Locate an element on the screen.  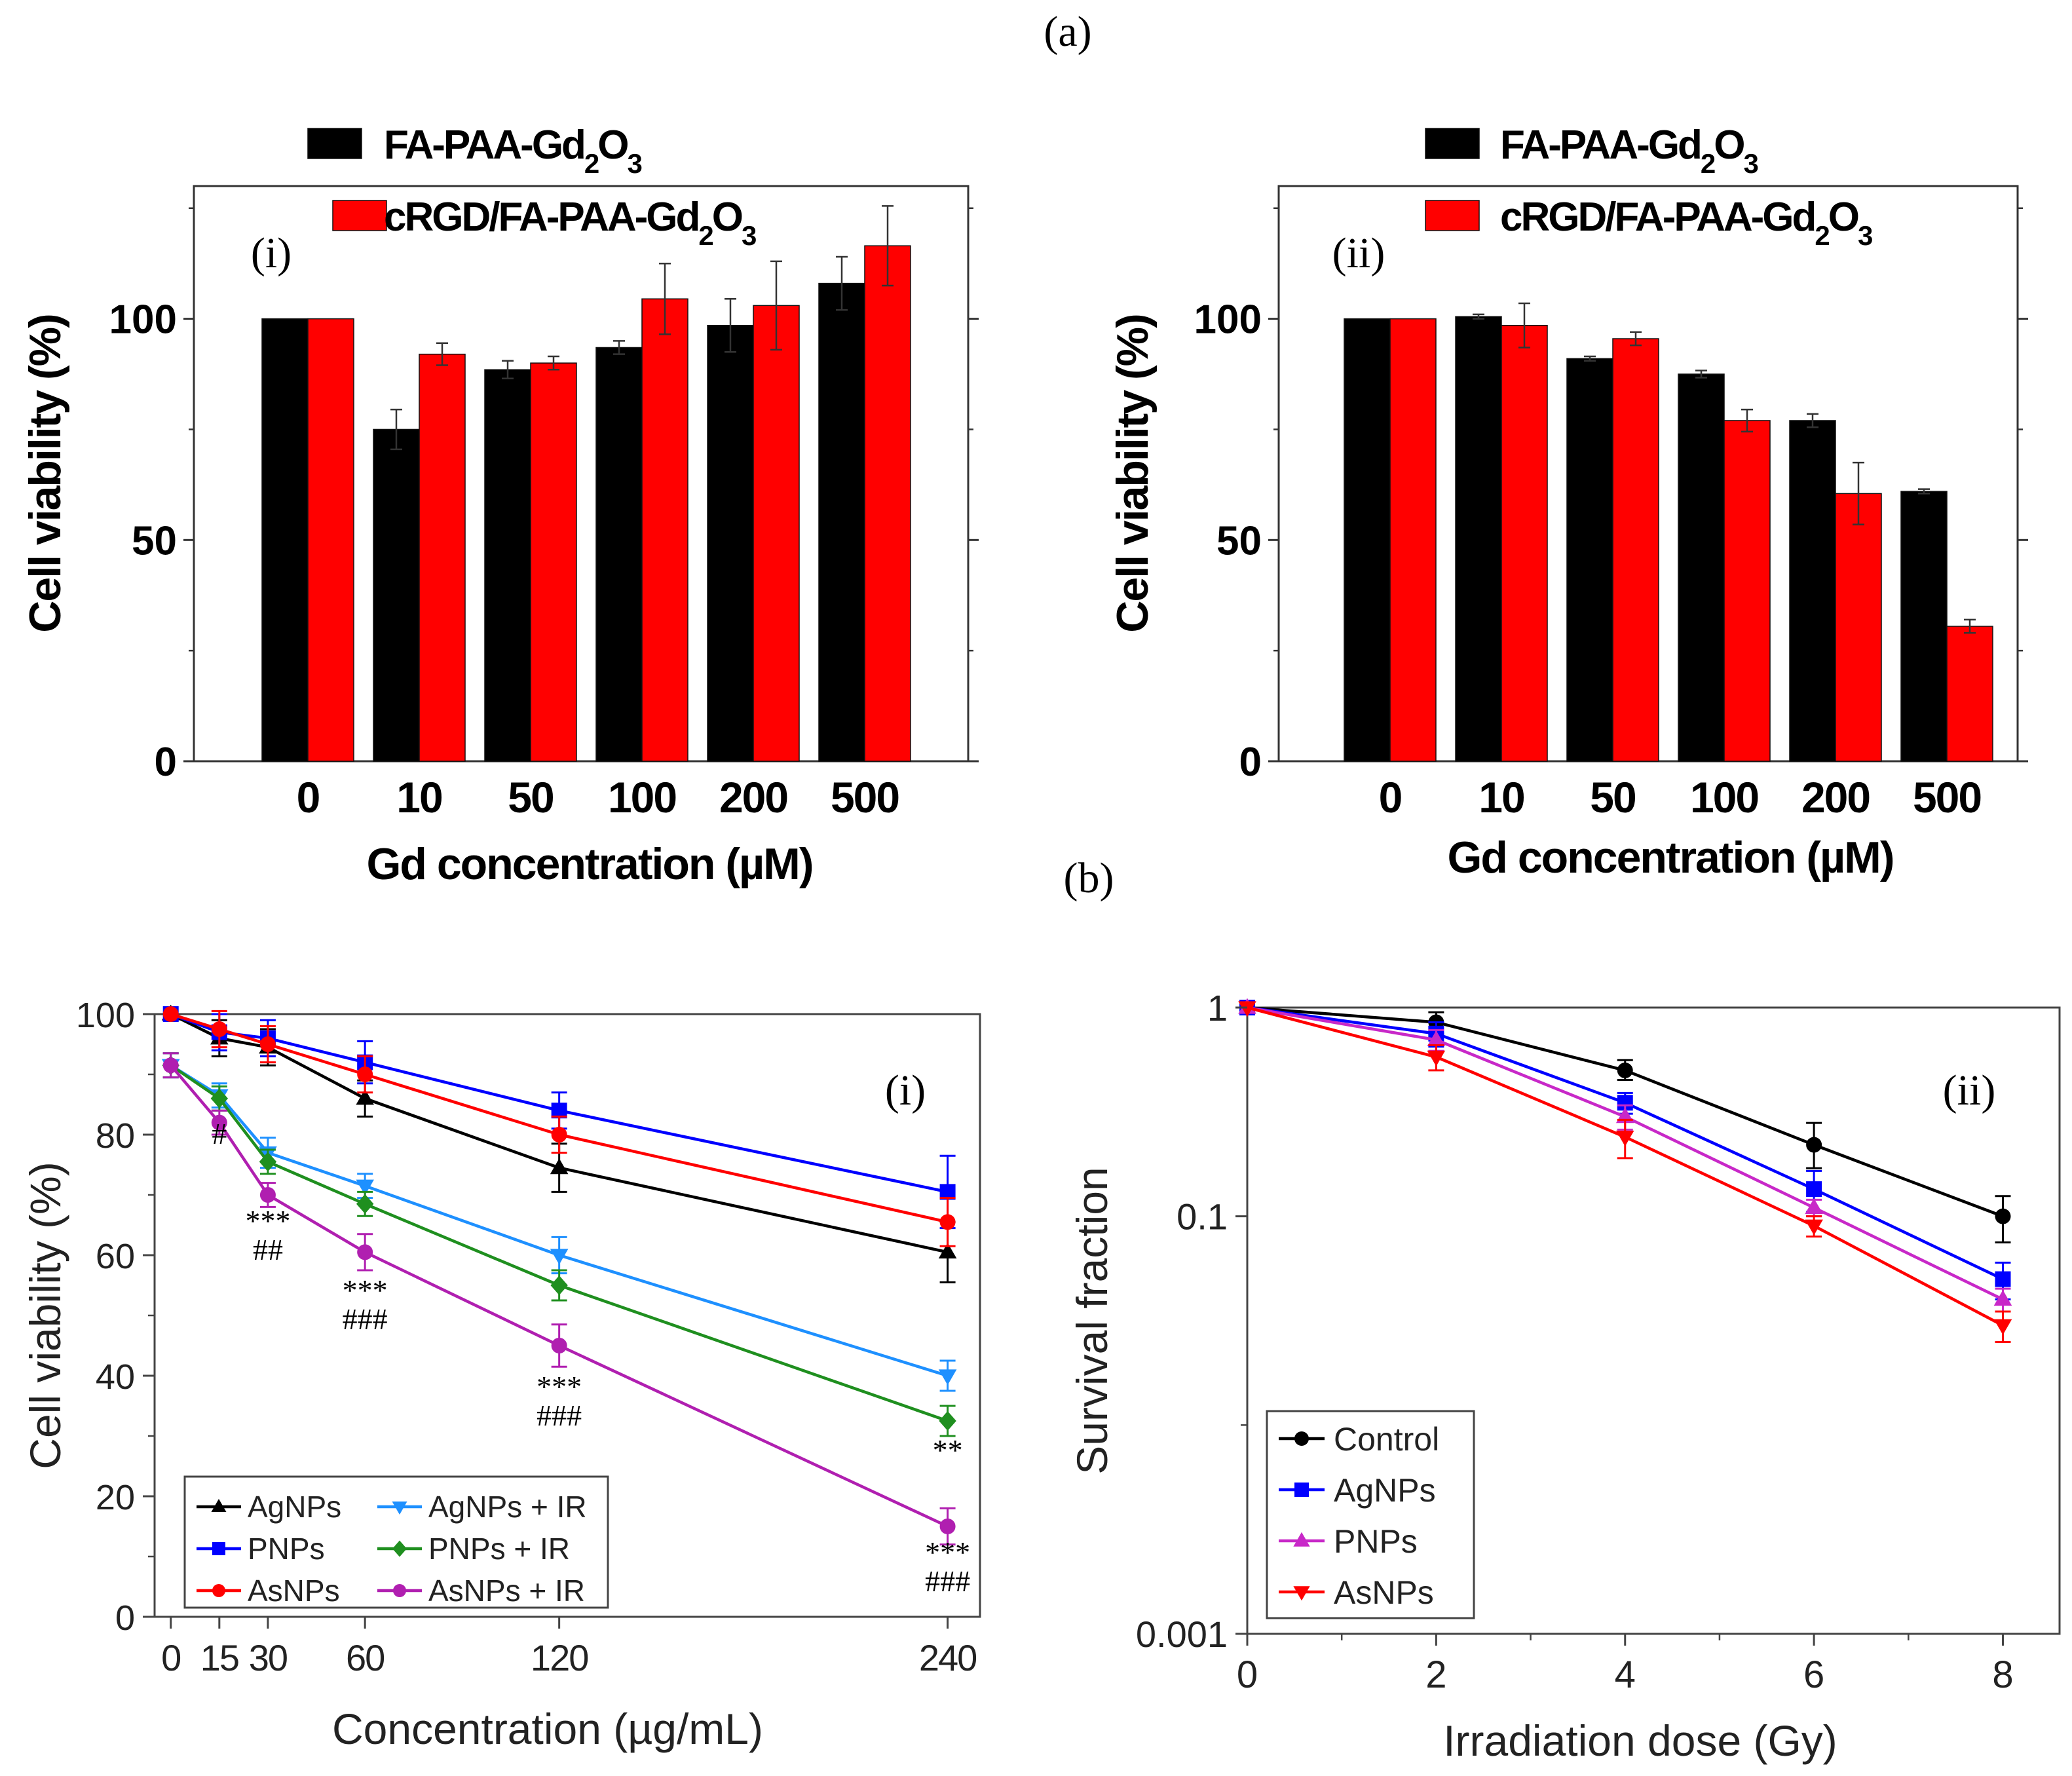
y-tick-label: 40 is located at coordinates (115, 1377).